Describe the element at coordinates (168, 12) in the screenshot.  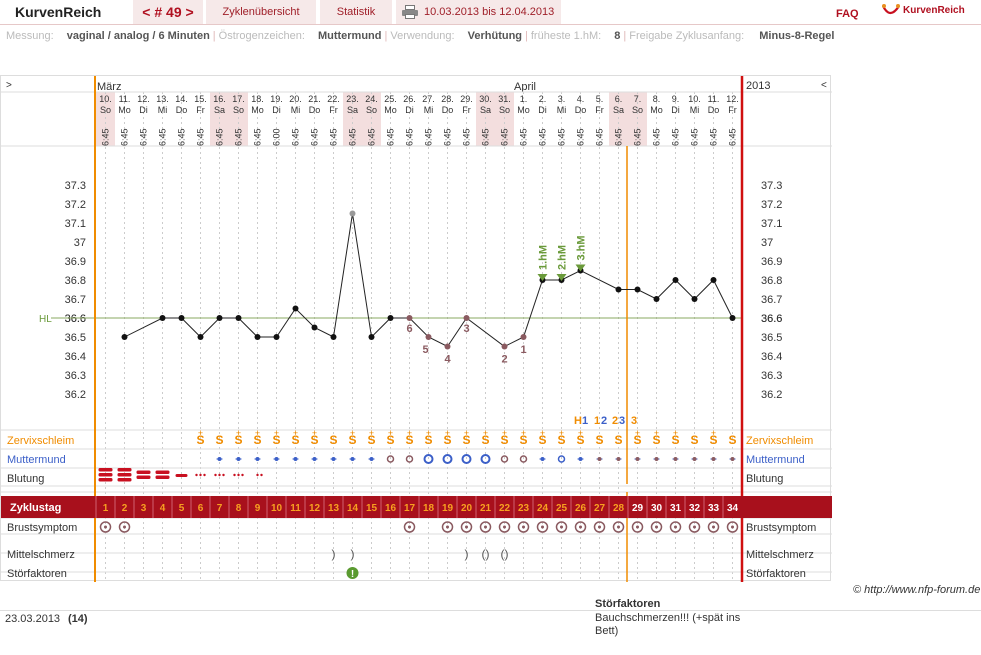
I see `cycle-nav: < # 49 >` at that location.